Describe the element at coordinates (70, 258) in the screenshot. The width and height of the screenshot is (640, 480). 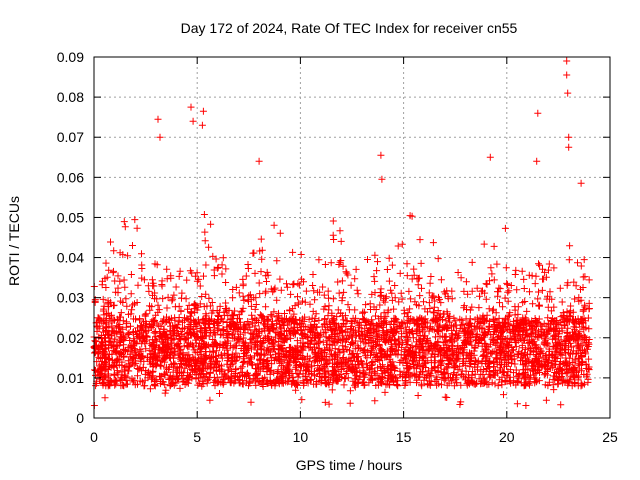
I see `y-tick-label: 0.04` at that location.